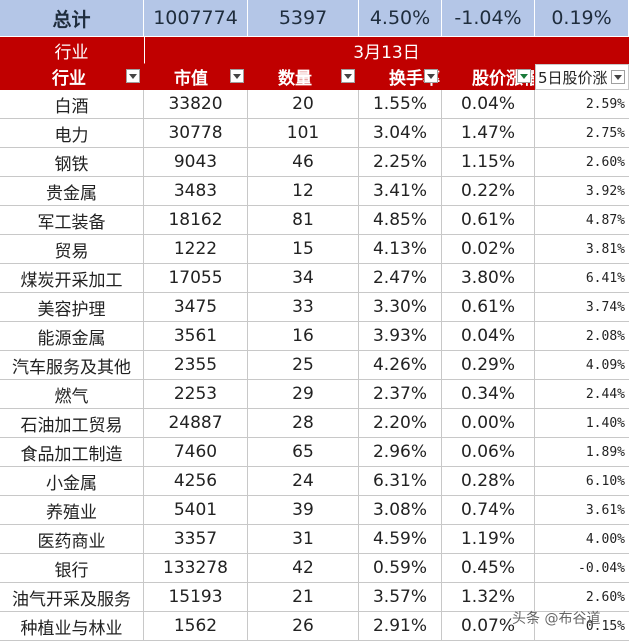  I want to click on change-cell: 1.15%, so click(488, 162).